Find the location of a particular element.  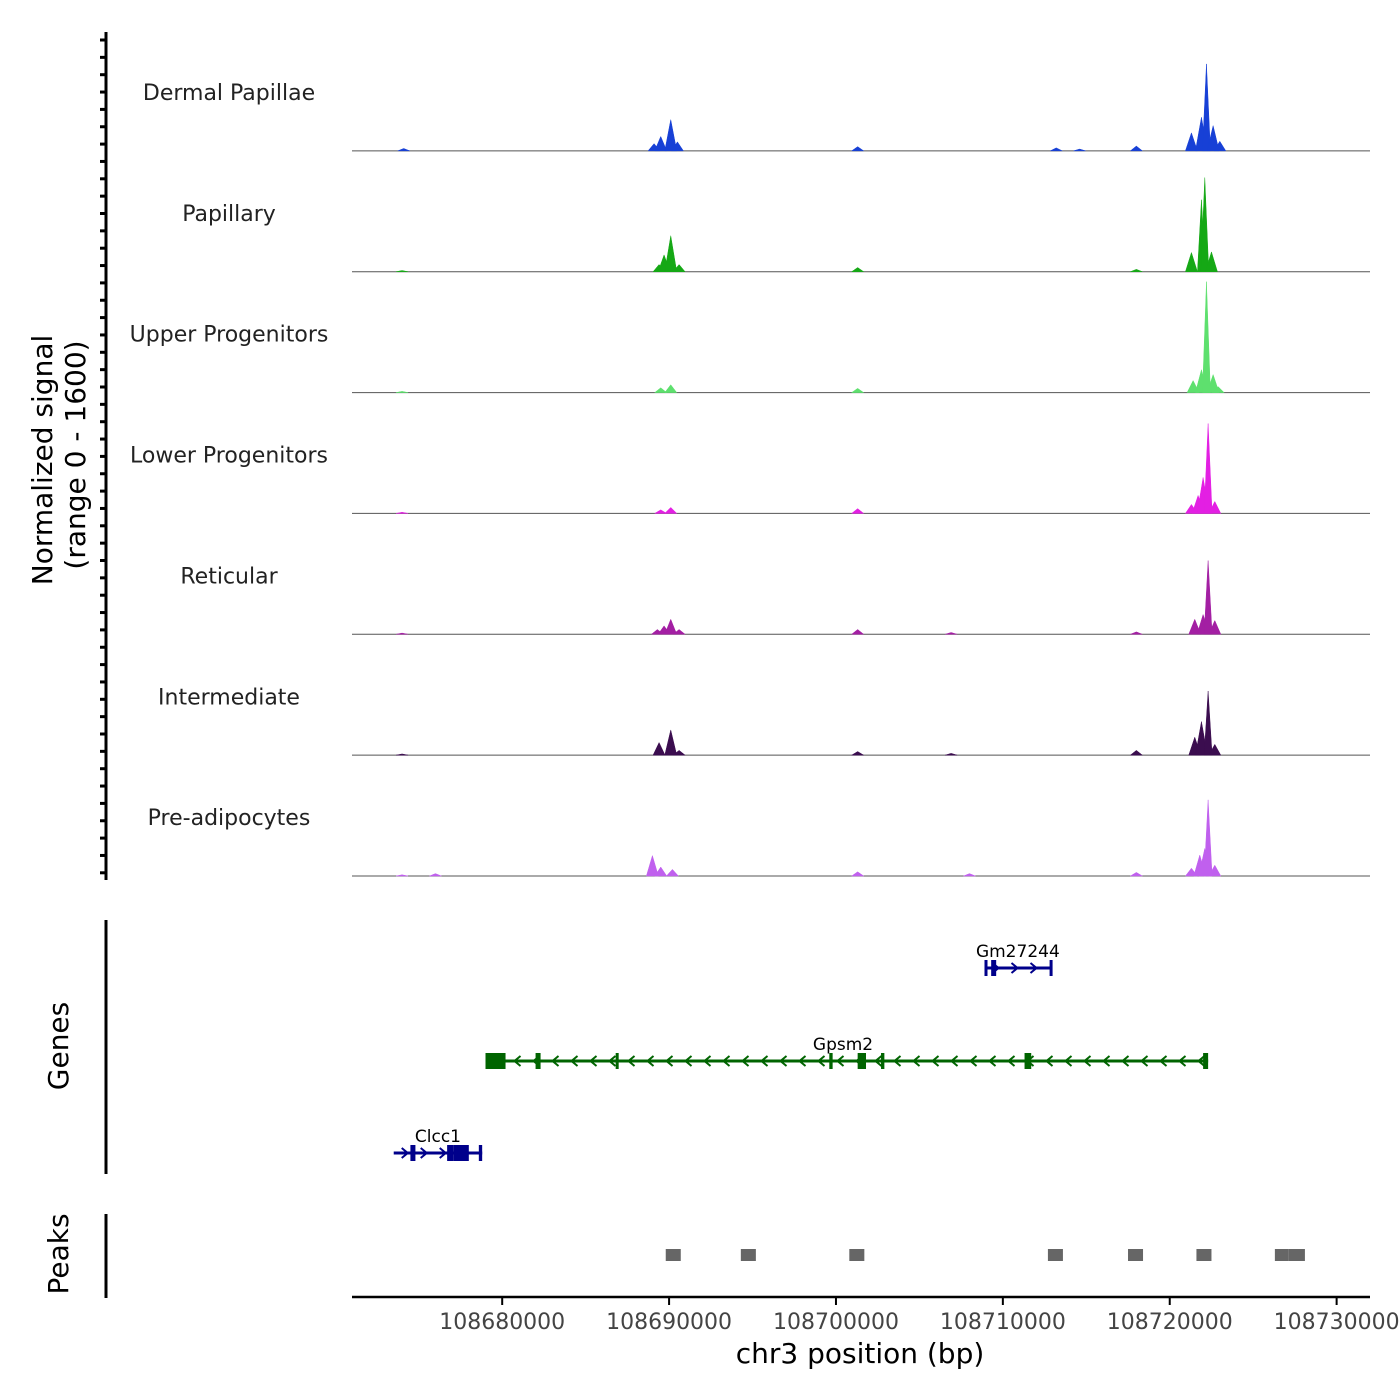

gene-model: Clcc1 is located at coordinates (438, 1144).